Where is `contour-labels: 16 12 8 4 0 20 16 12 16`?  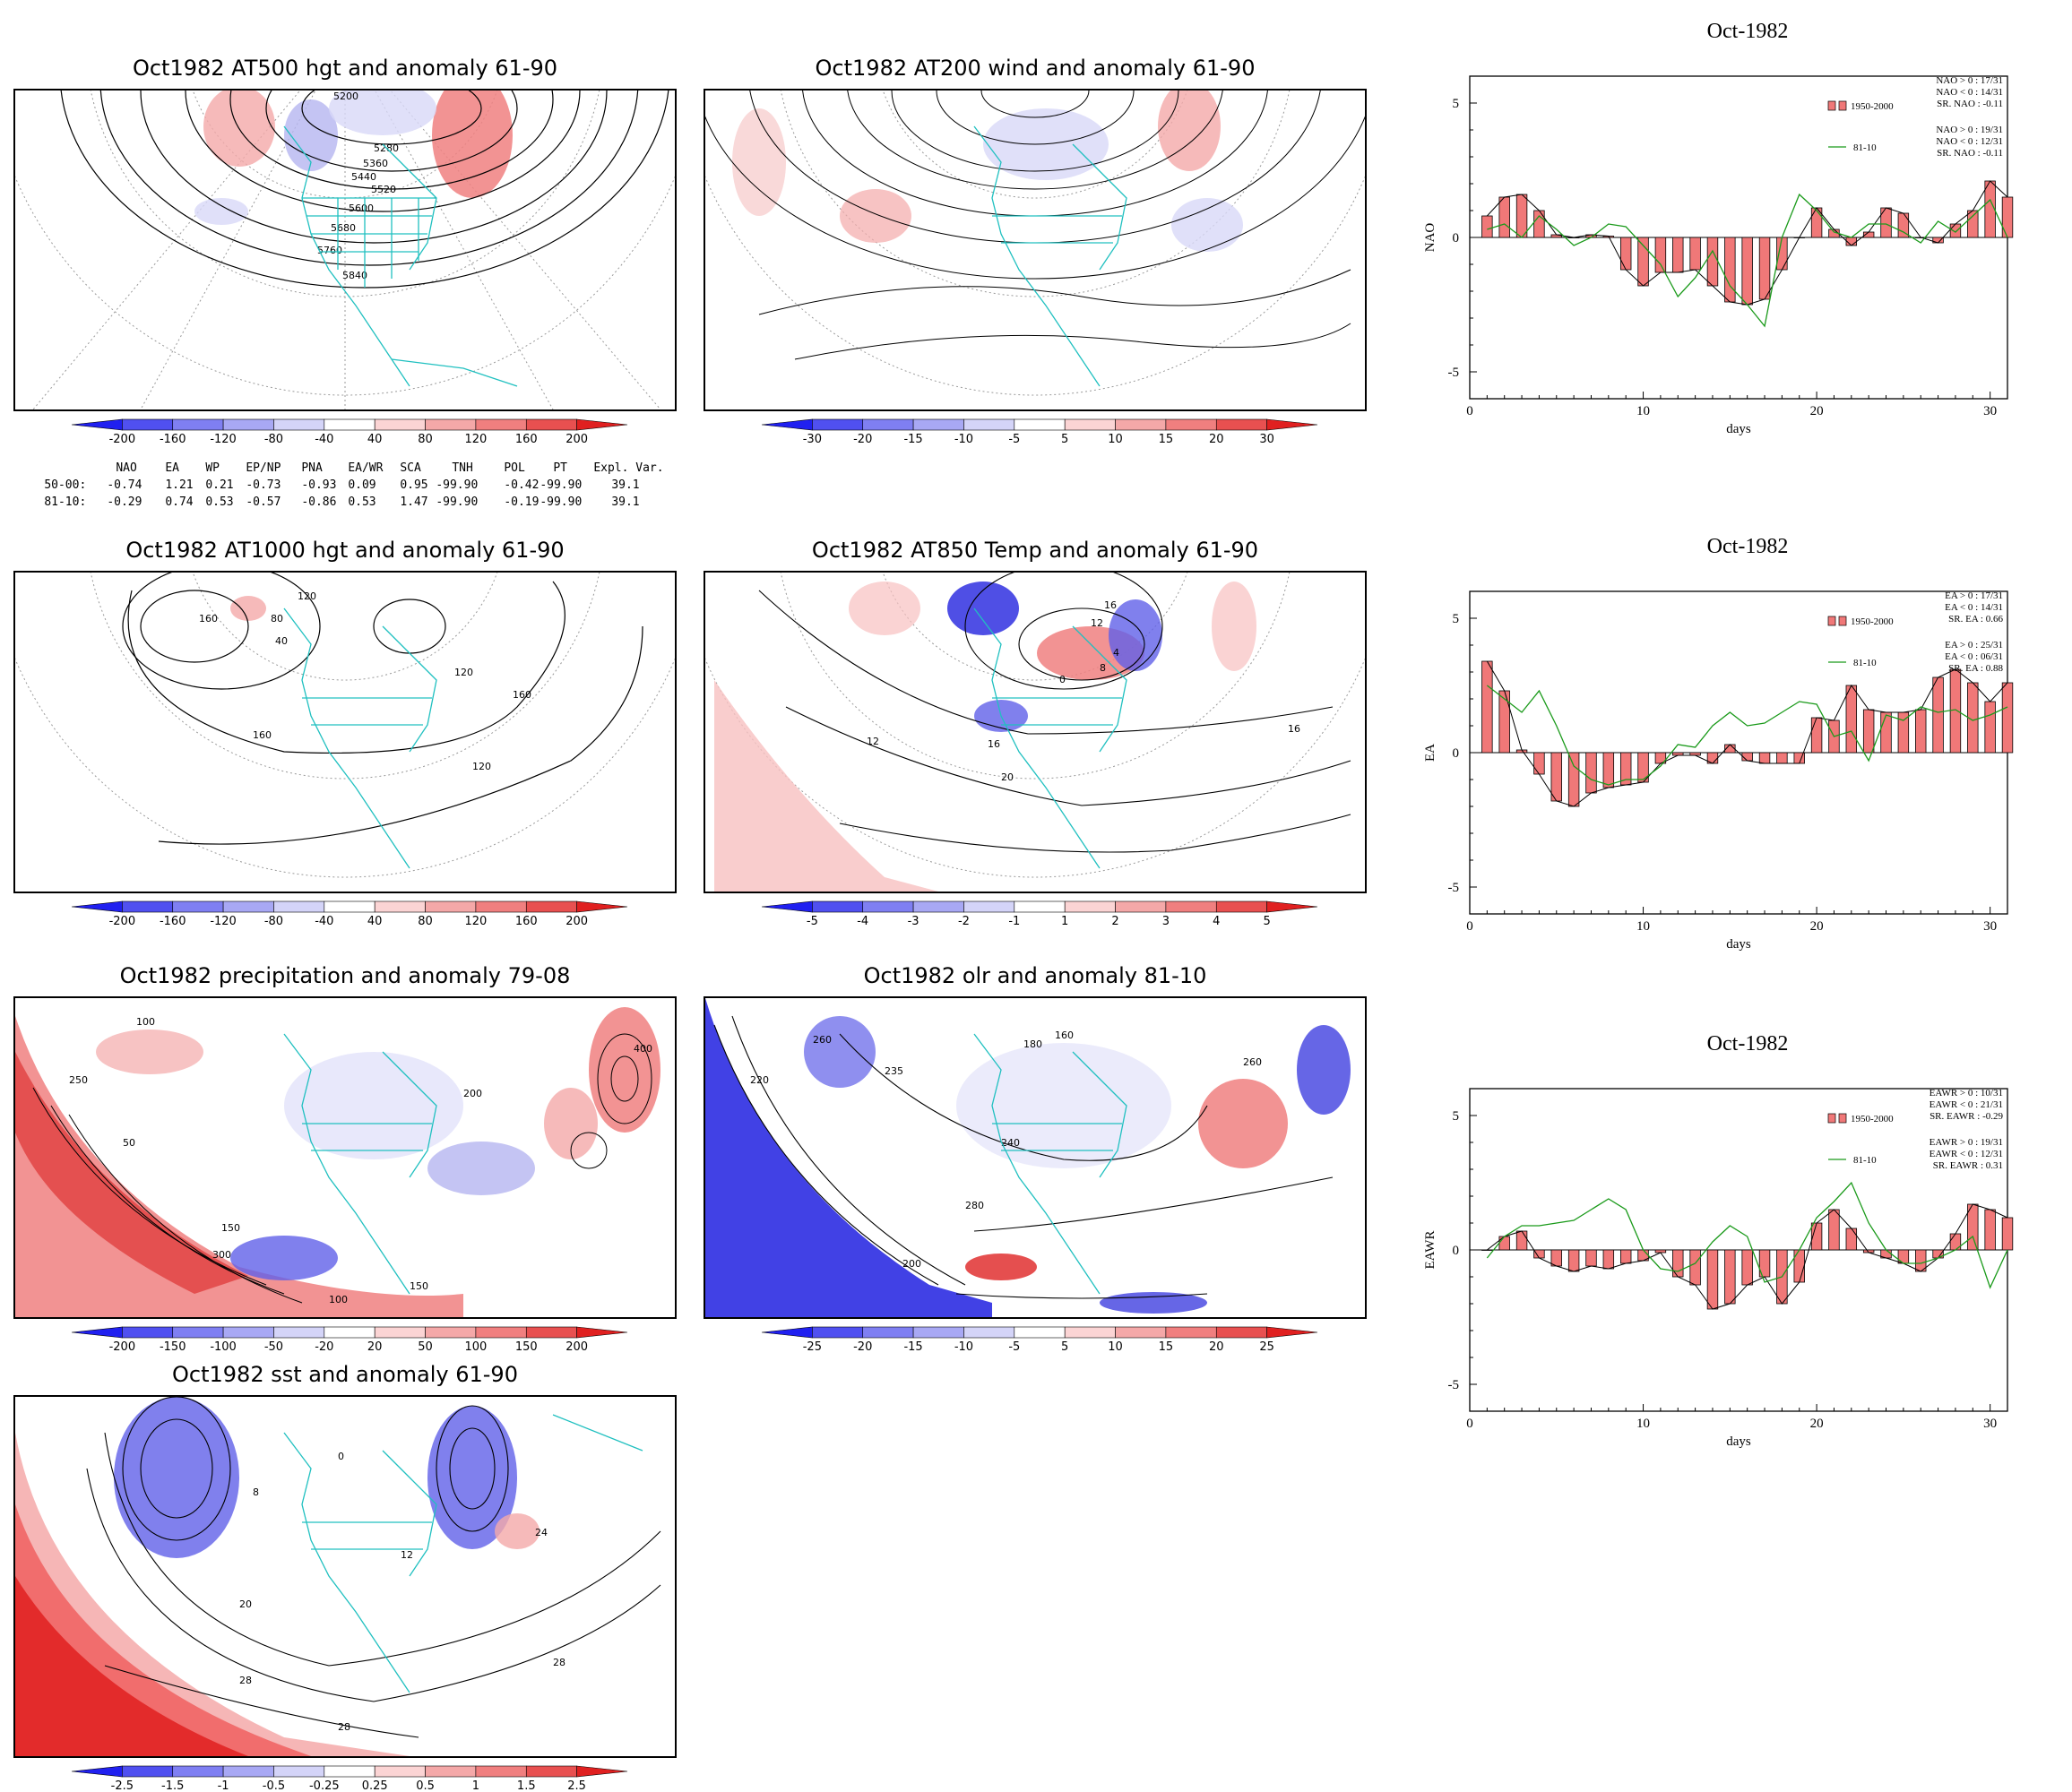
contour-labels: 16 12 8 4 0 20 16 12 16 is located at coordinates (1083, 691).